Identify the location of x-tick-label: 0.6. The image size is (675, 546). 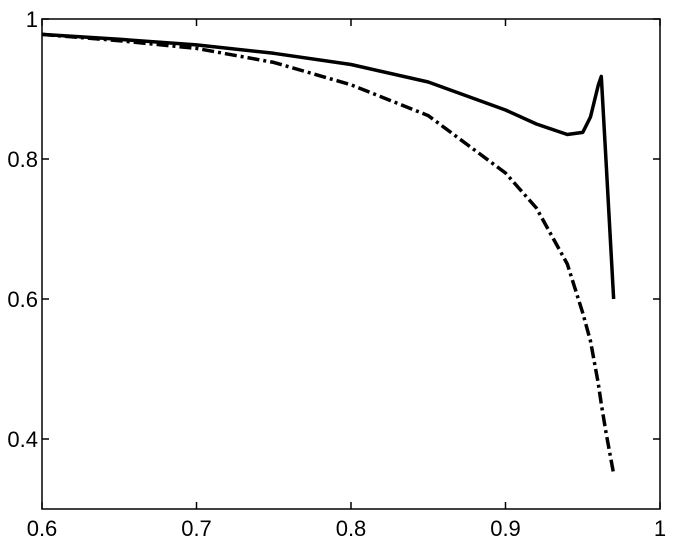
(42, 528).